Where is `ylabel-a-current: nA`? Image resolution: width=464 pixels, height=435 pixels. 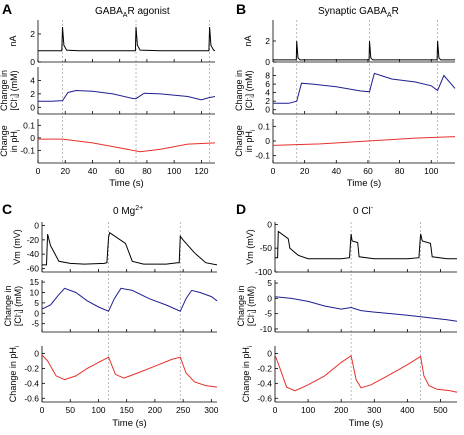 ylabel-a-current: nA is located at coordinates (13, 40).